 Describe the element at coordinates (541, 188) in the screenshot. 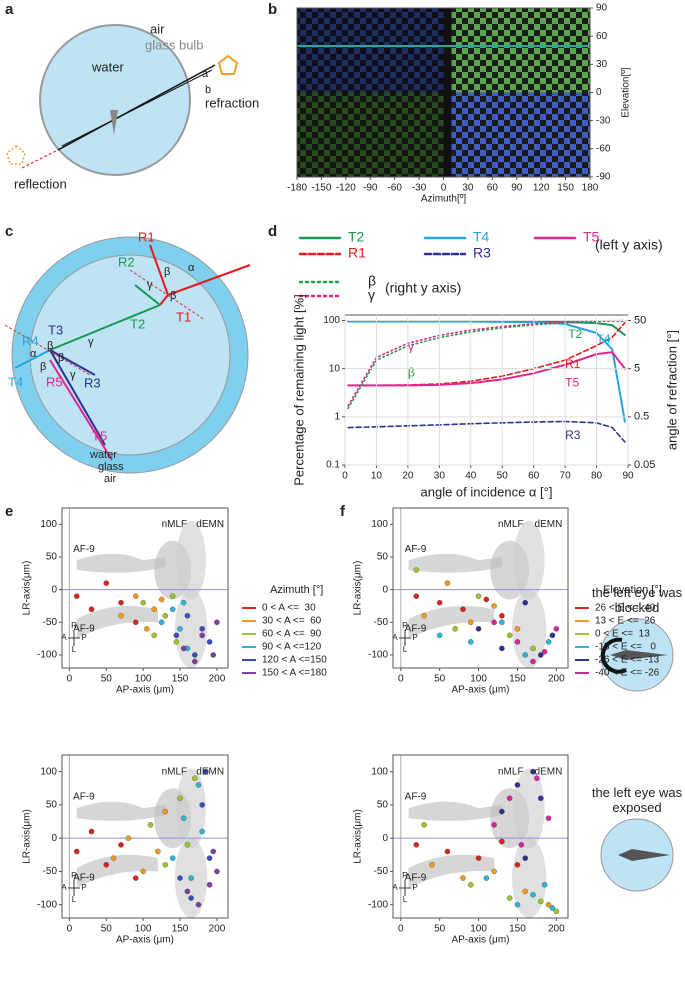

I see `x-tick-label: 120` at that location.